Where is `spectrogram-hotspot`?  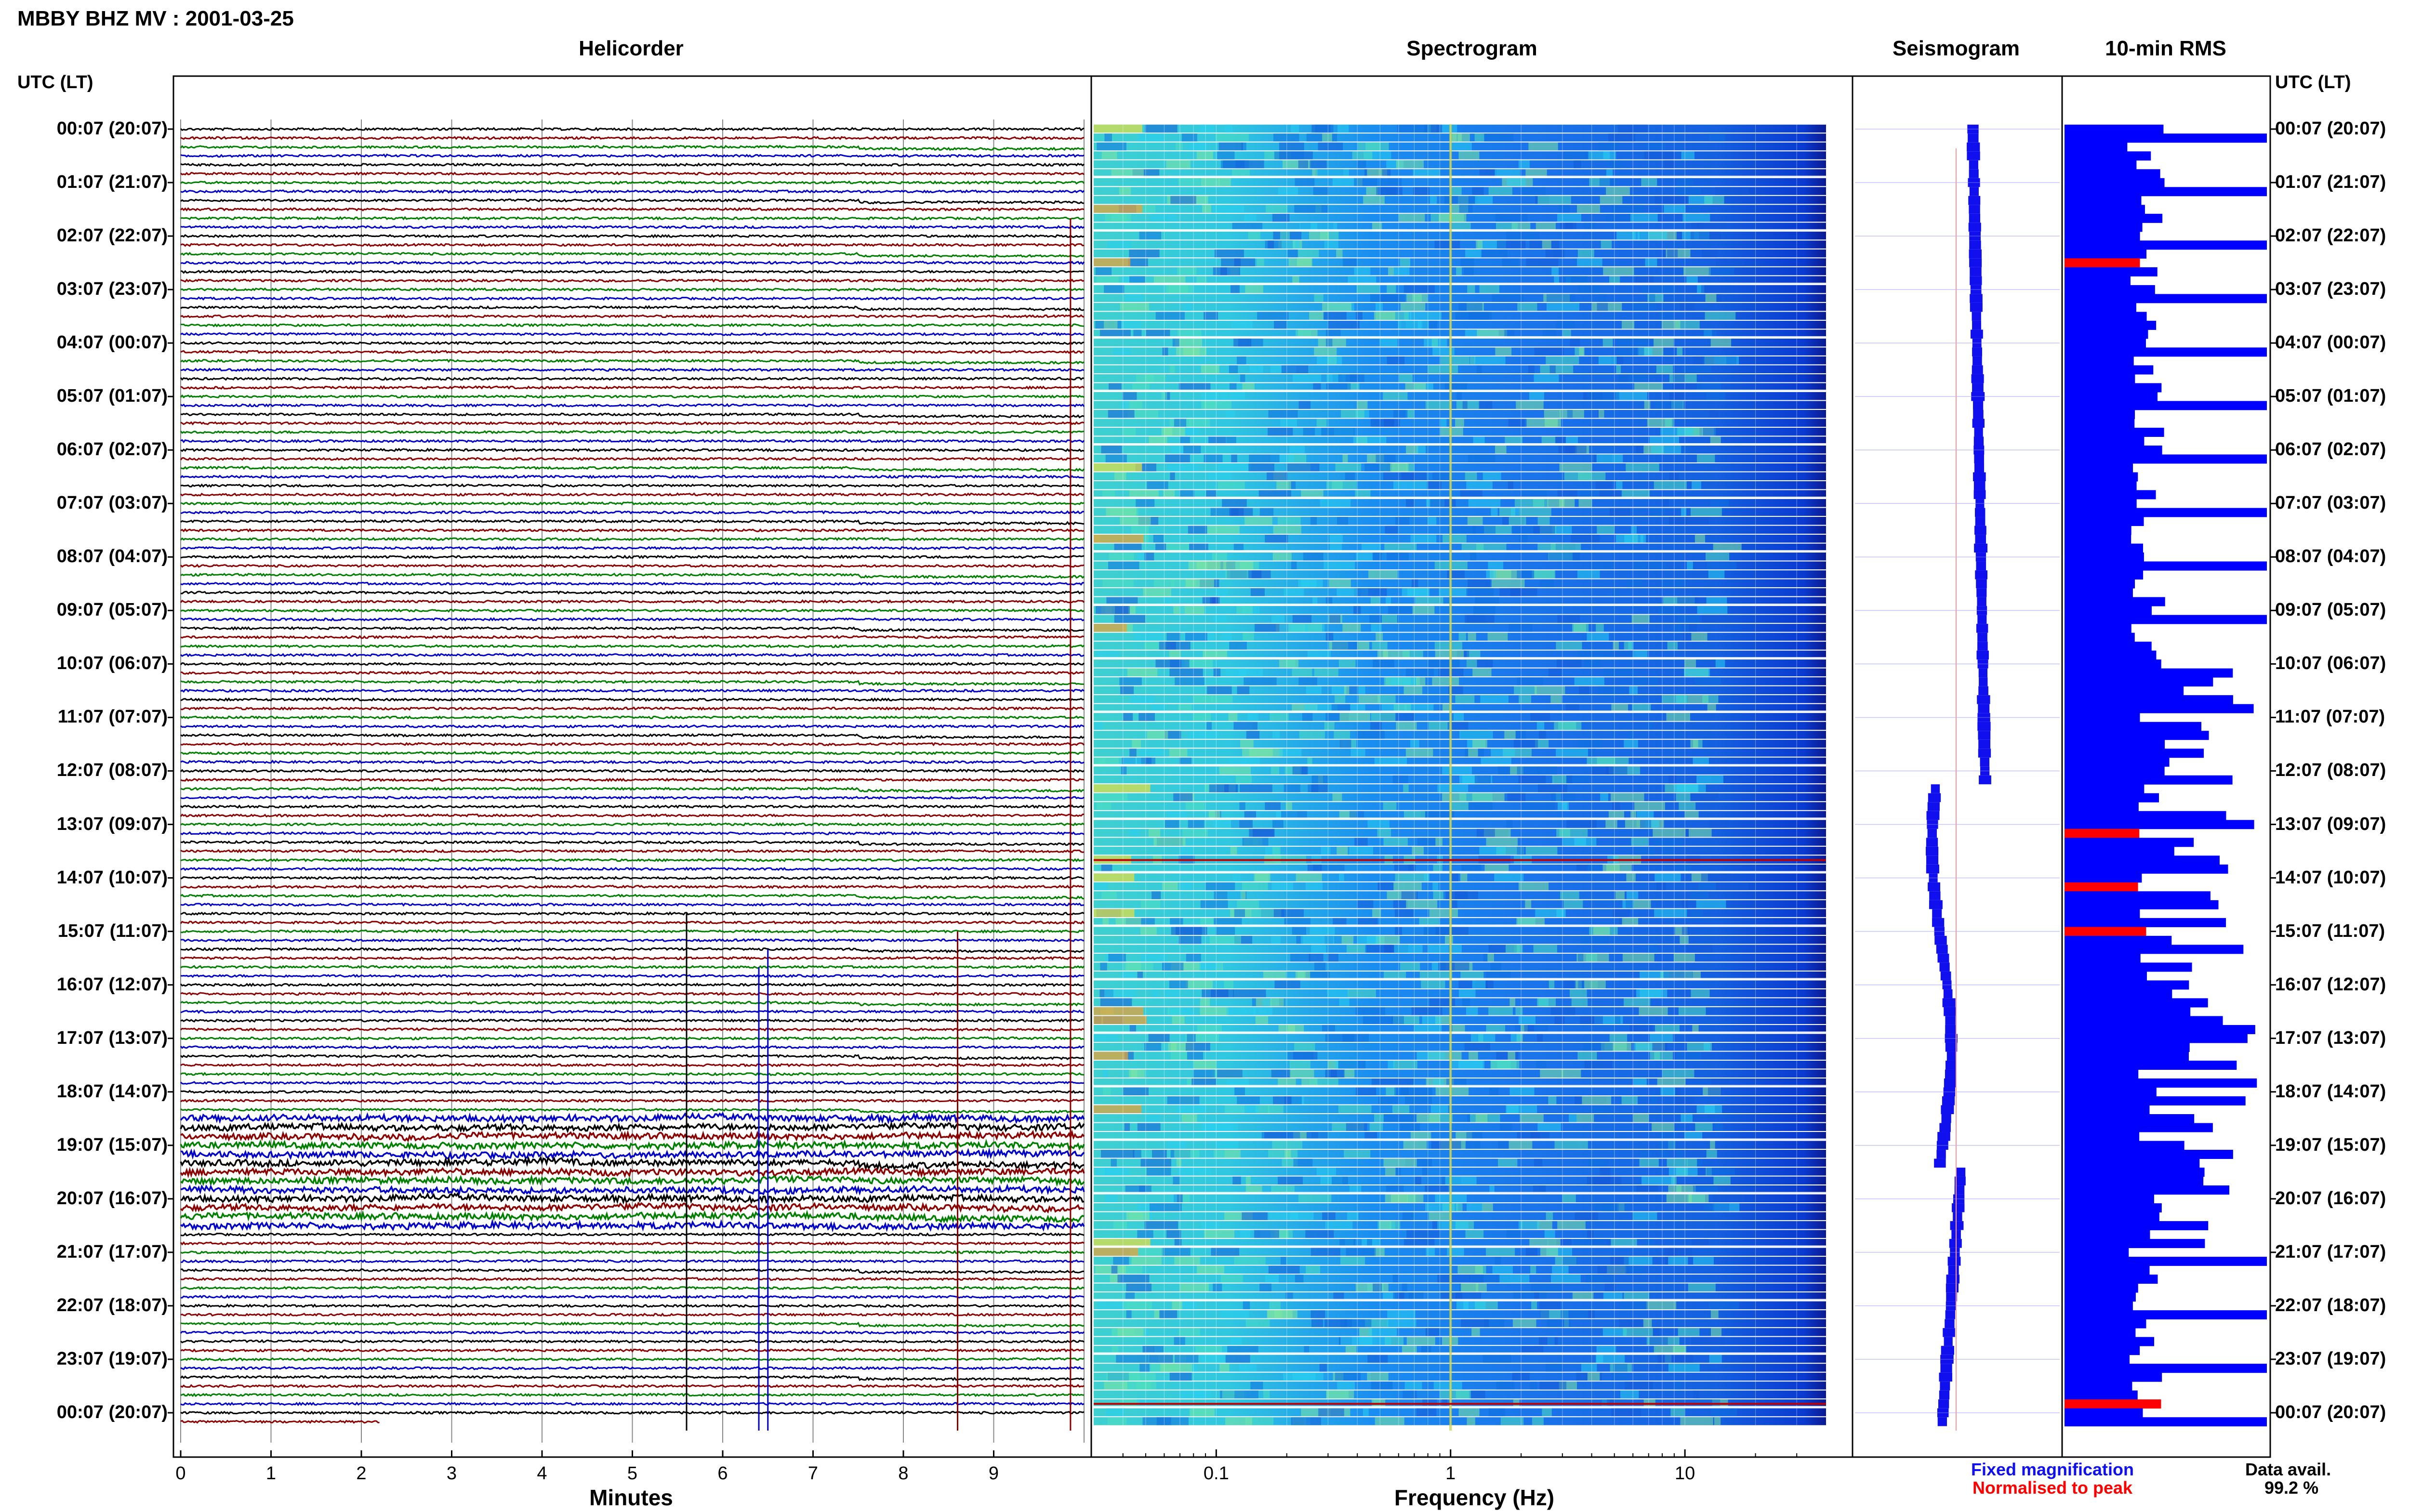 spectrogram-hotspot is located at coordinates (1119, 539).